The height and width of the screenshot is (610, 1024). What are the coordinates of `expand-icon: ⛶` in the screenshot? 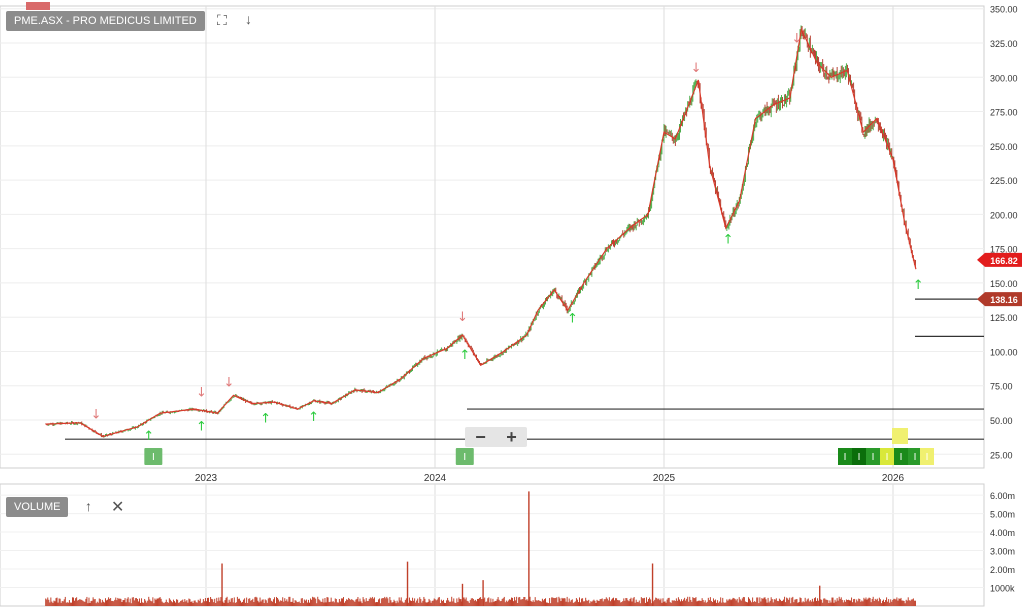 It's located at (222, 20).